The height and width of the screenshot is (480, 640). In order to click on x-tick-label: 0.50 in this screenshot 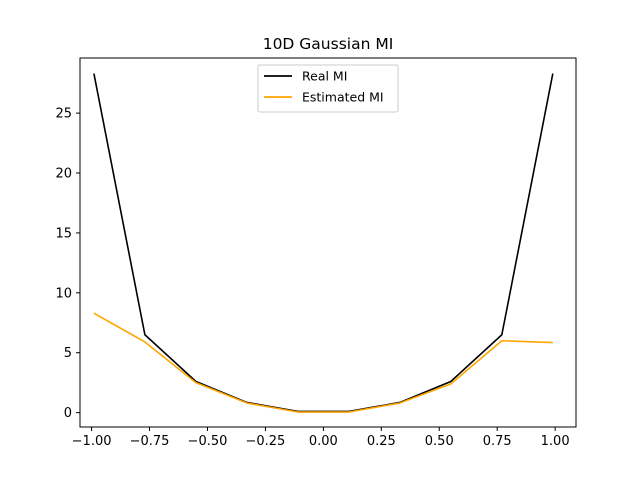, I will do `click(439, 441)`.